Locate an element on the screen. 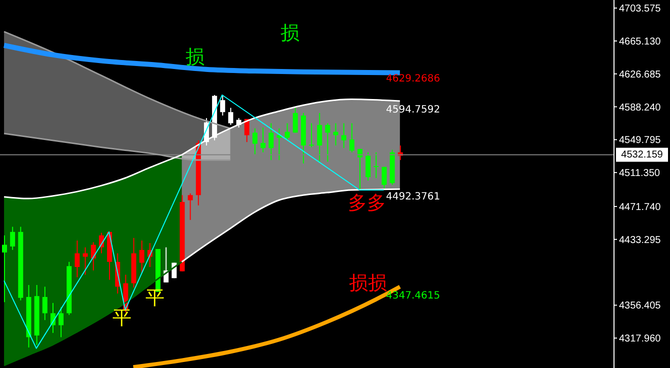  y-tick-label: 4317.960 is located at coordinates (640, 339).